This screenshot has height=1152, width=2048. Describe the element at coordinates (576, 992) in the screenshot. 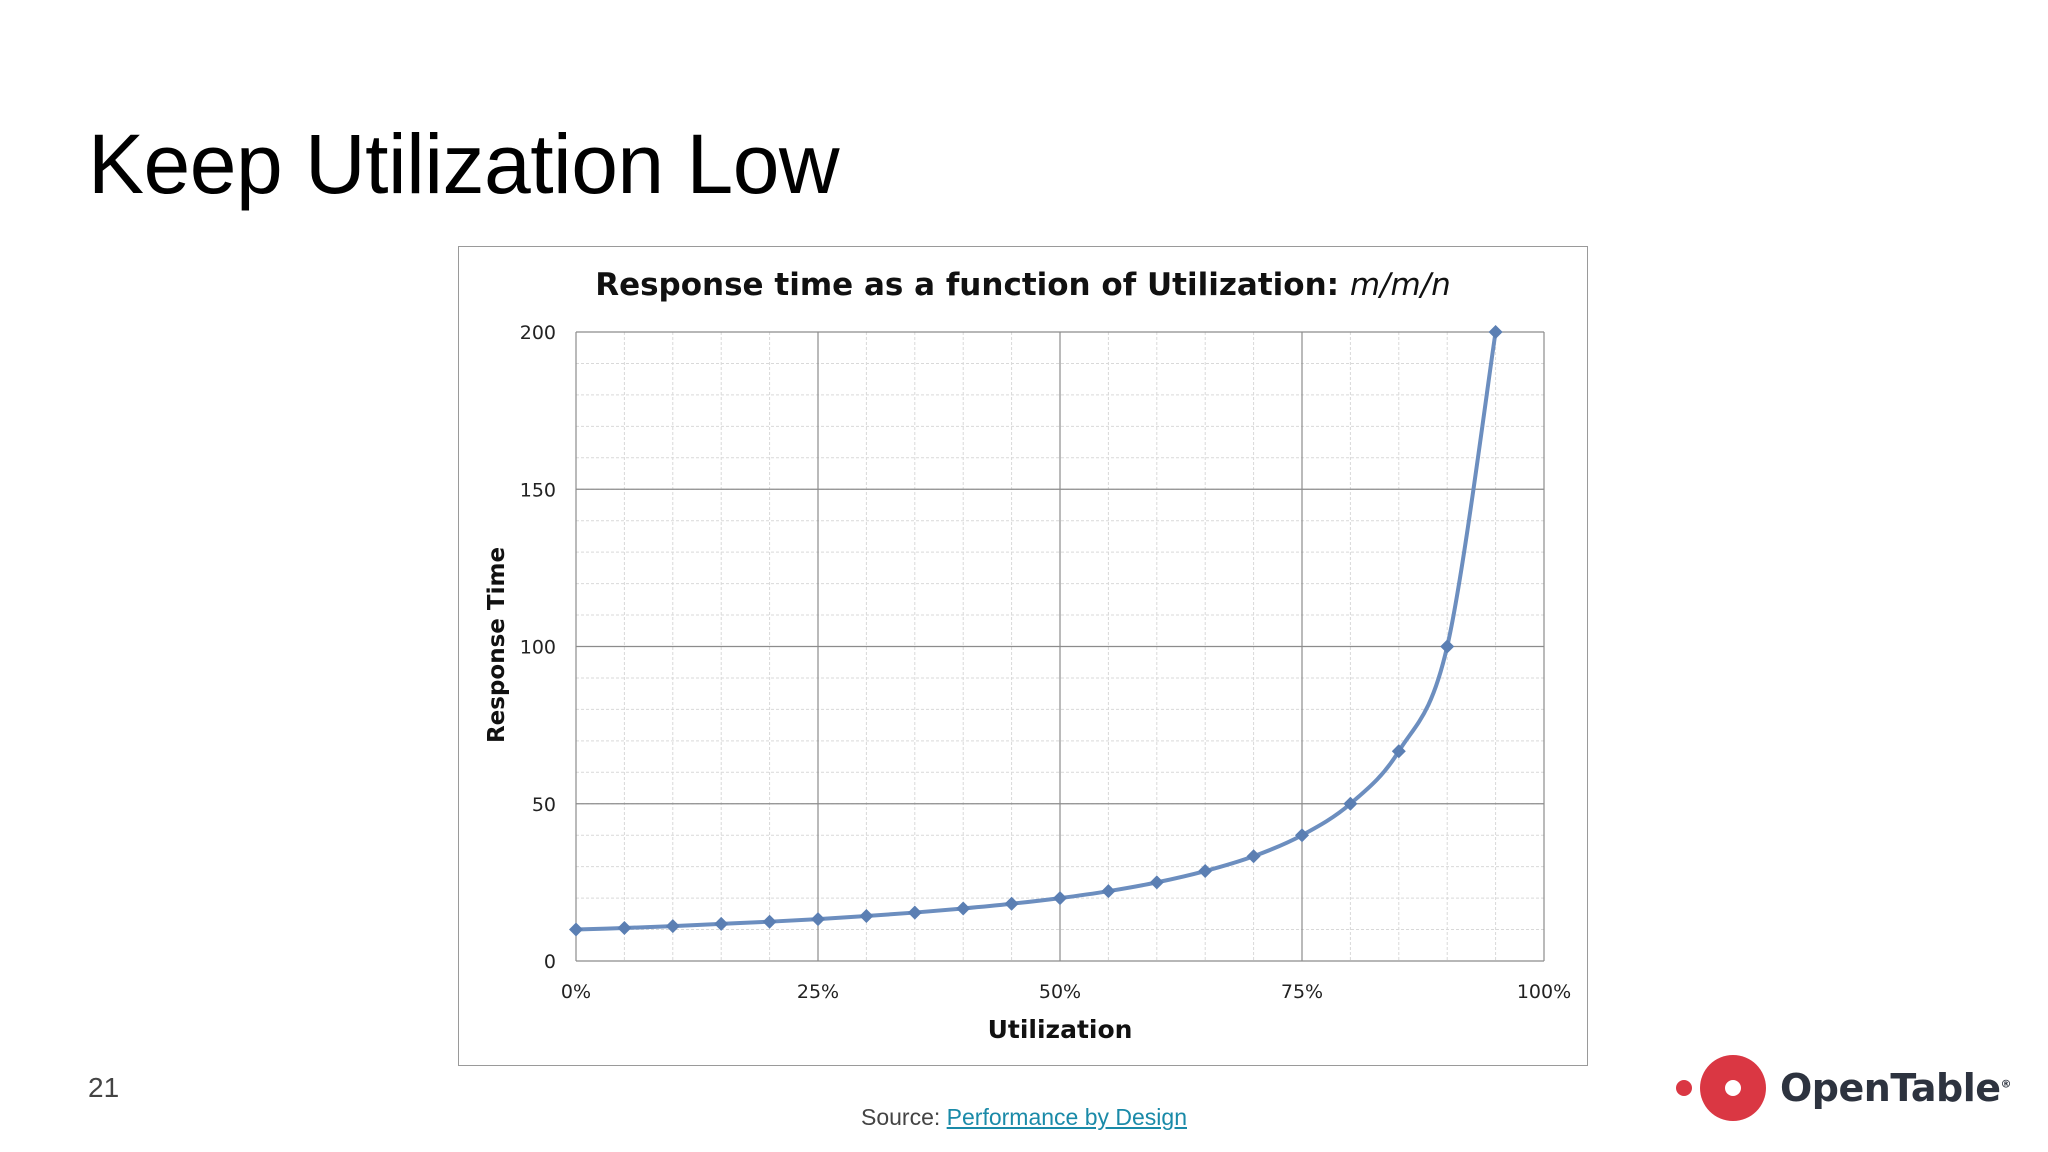

I see `x-tick-label: 0%` at that location.